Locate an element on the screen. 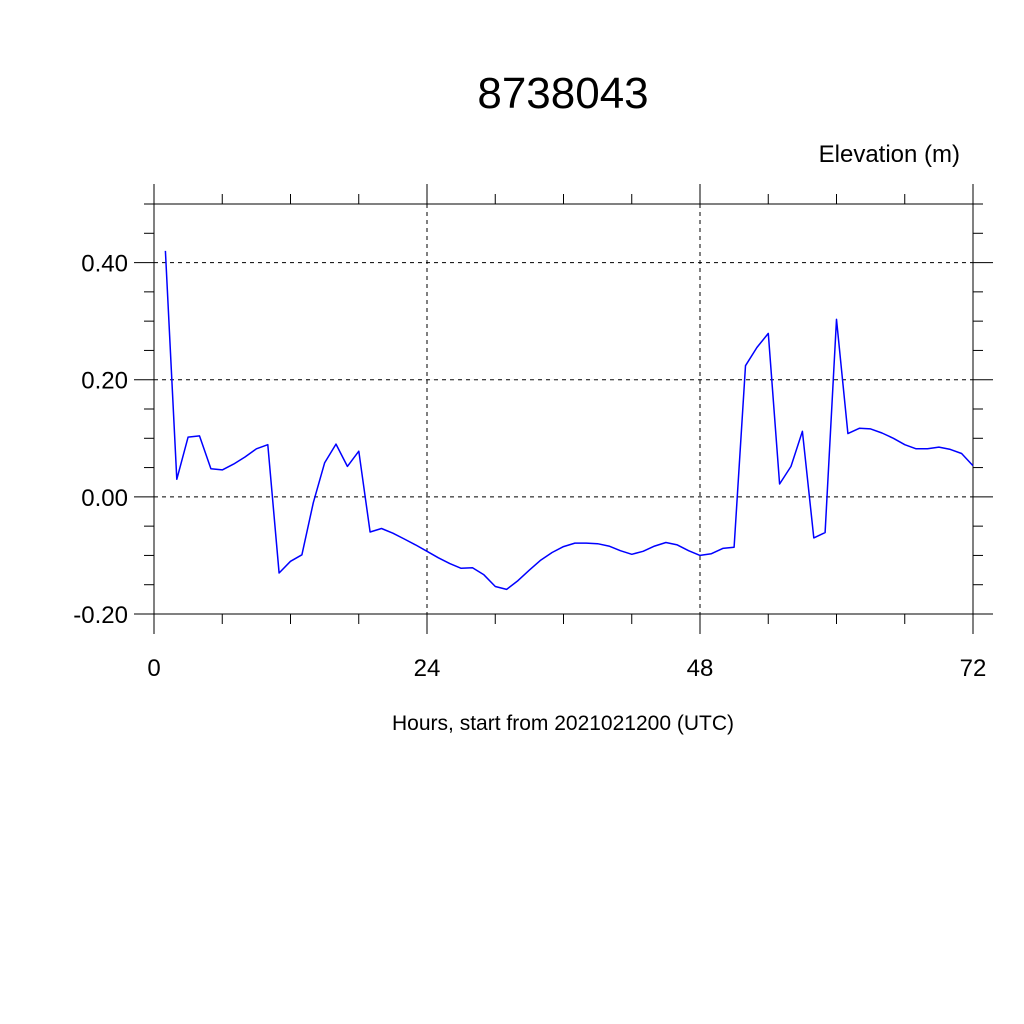 The image size is (1024, 1024). y-axis-label: Elevation (m) is located at coordinates (889, 154).